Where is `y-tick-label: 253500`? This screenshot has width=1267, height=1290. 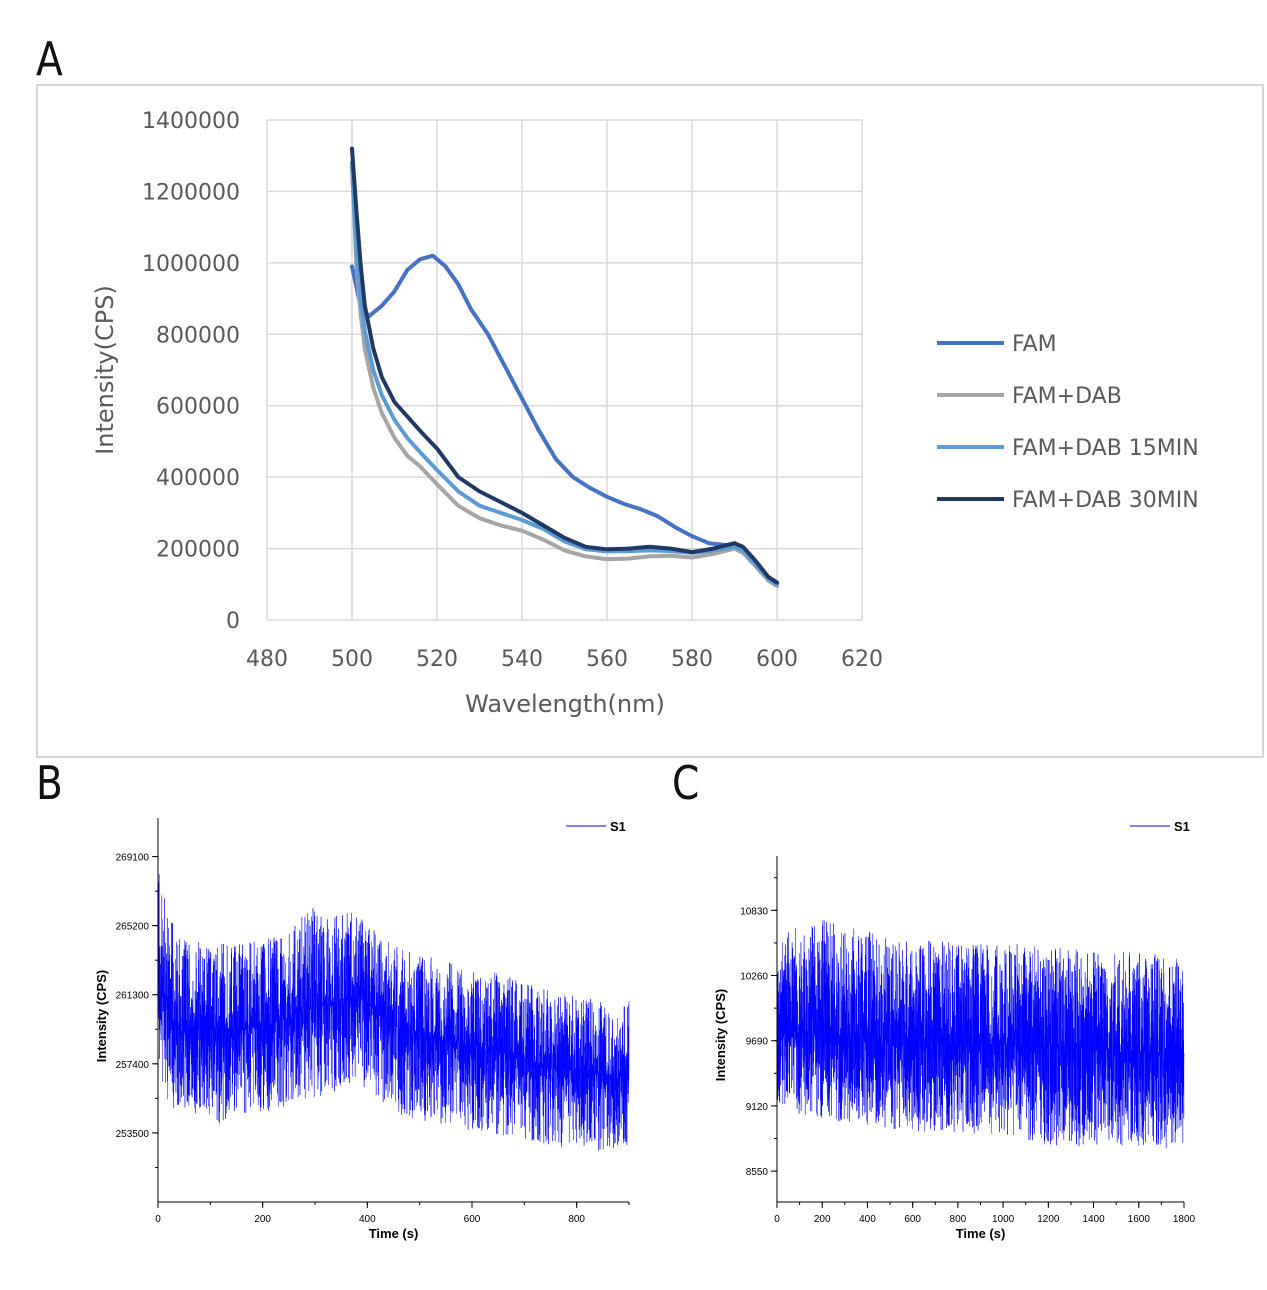 y-tick-label: 253500 is located at coordinates (133, 1134).